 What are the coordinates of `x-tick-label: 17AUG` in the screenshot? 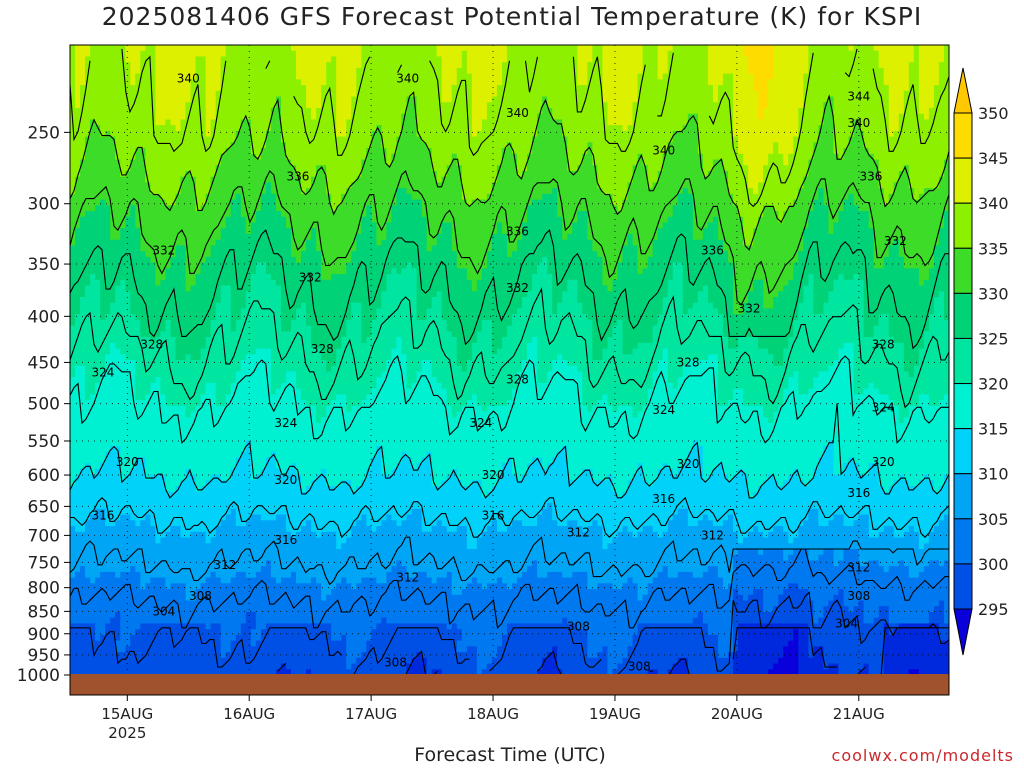 It's located at (371, 714).